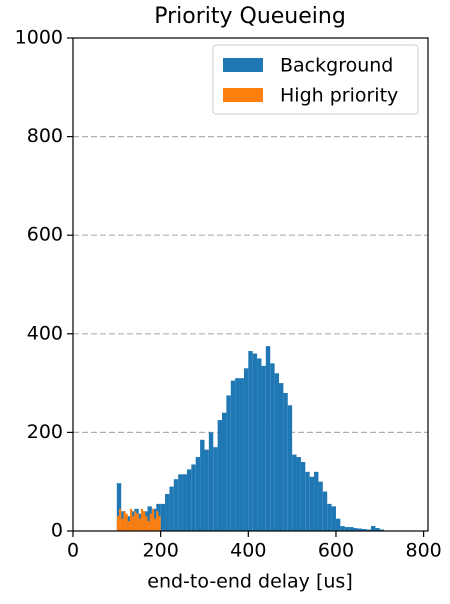  What do you see at coordinates (57, 531) in the screenshot?
I see `y-tick-label: 0` at bounding box center [57, 531].